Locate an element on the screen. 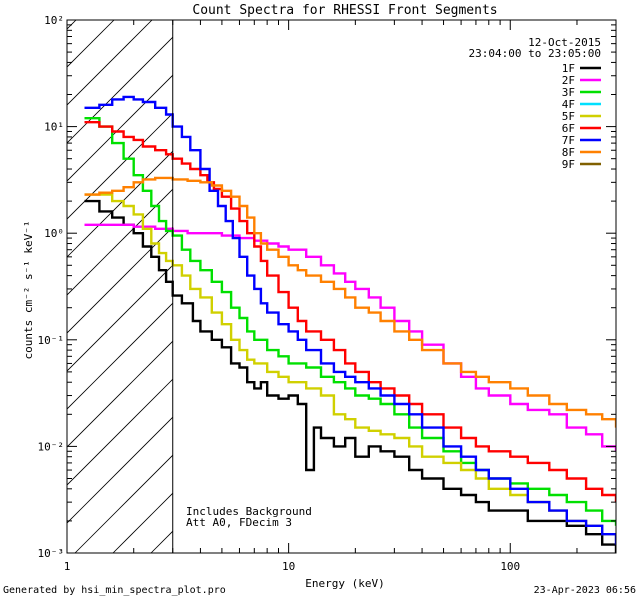  legend-label: 6F is located at coordinates (568, 128).